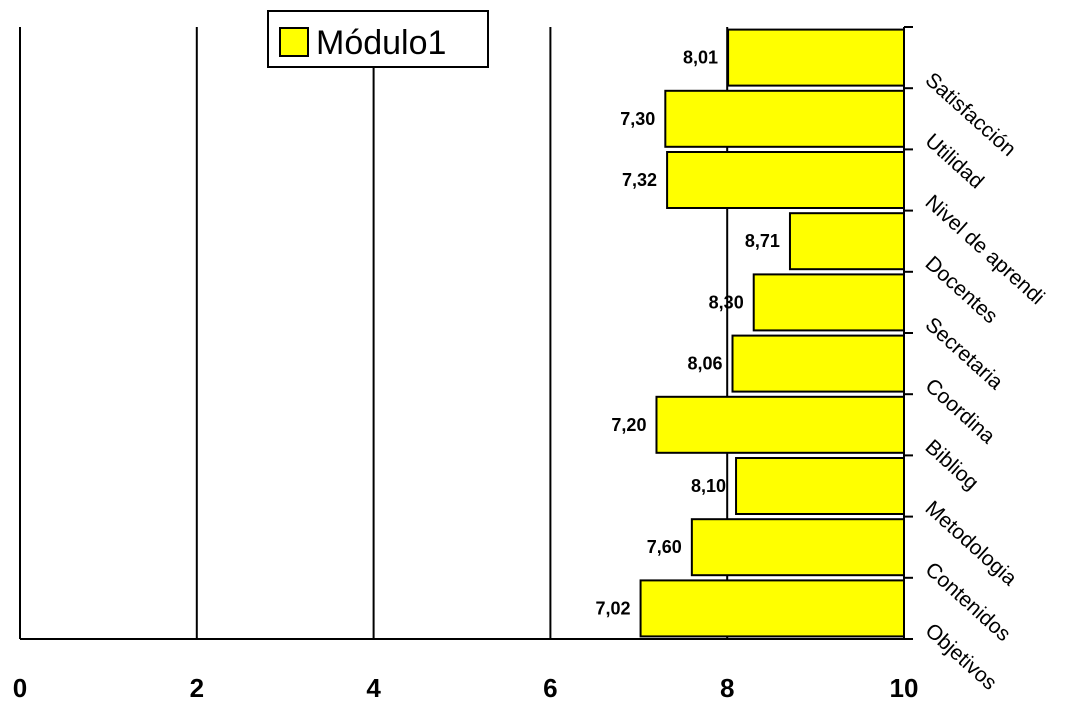 This screenshot has width=1083, height=711. I want to click on legend: Módulo1, so click(378, 39).